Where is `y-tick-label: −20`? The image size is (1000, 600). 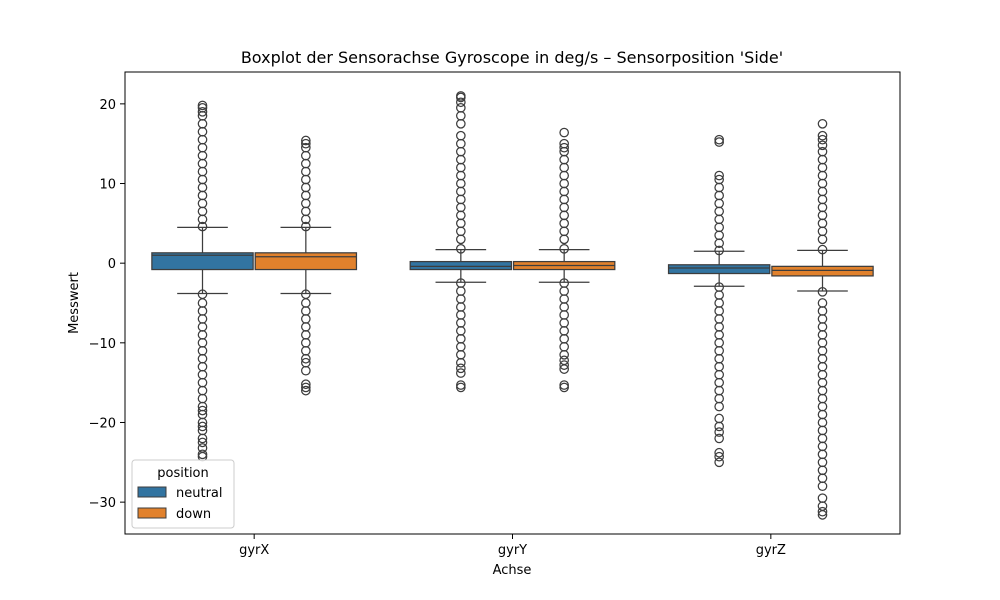
y-tick-label: −20 is located at coordinates (102, 423).